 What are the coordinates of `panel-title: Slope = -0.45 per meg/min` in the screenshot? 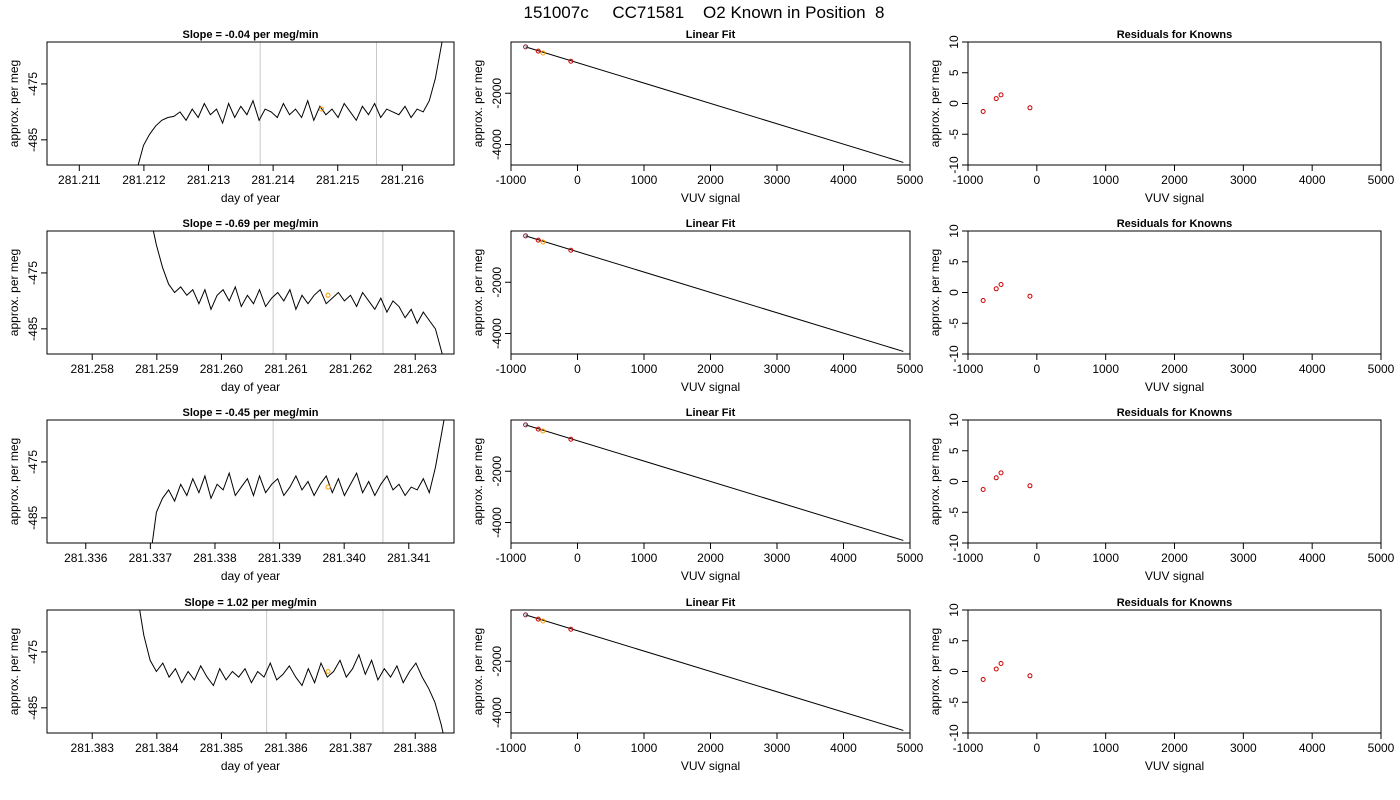 It's located at (250, 413).